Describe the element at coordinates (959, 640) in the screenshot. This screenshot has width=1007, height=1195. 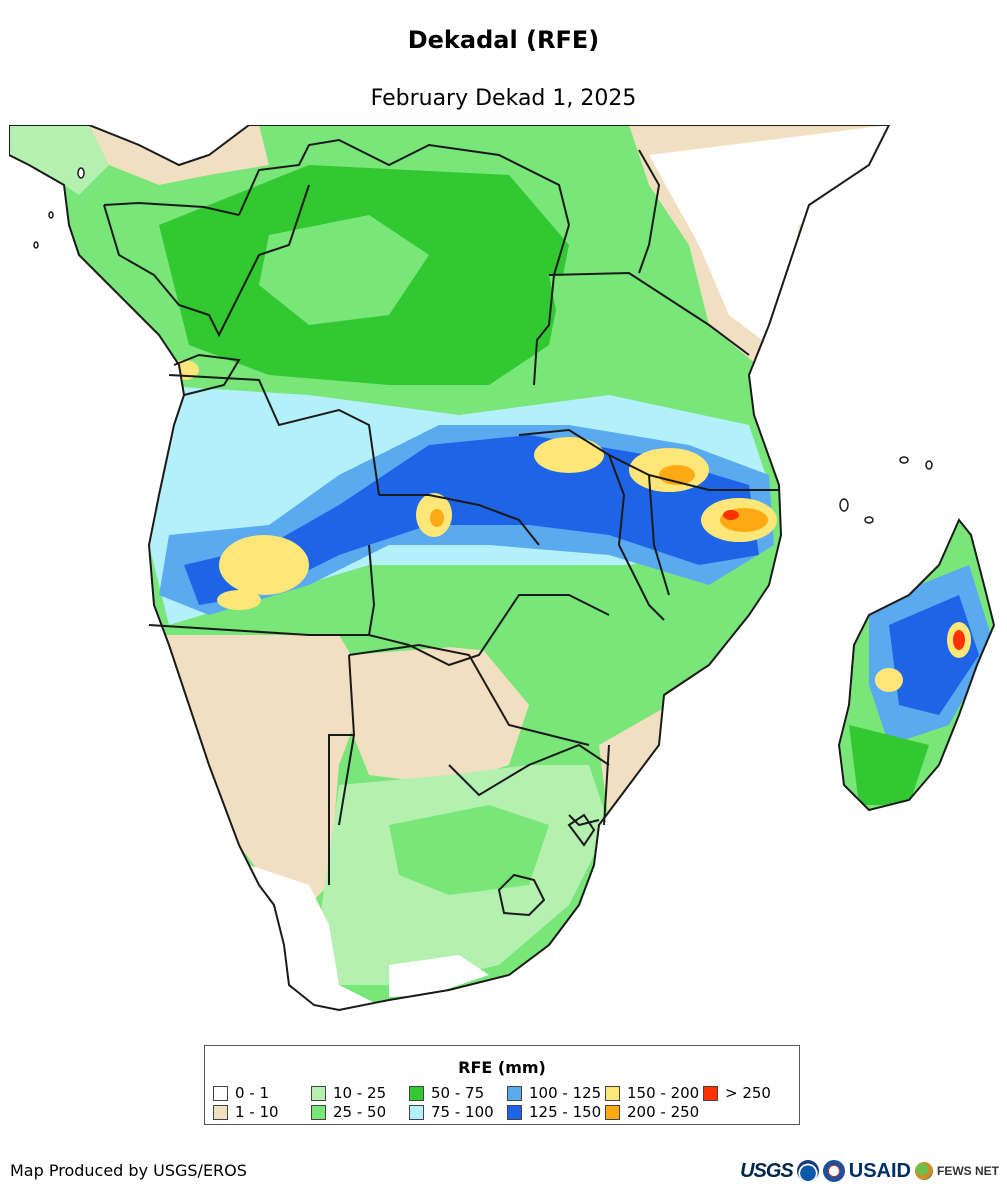
I see `mada-hotspot-core` at that location.